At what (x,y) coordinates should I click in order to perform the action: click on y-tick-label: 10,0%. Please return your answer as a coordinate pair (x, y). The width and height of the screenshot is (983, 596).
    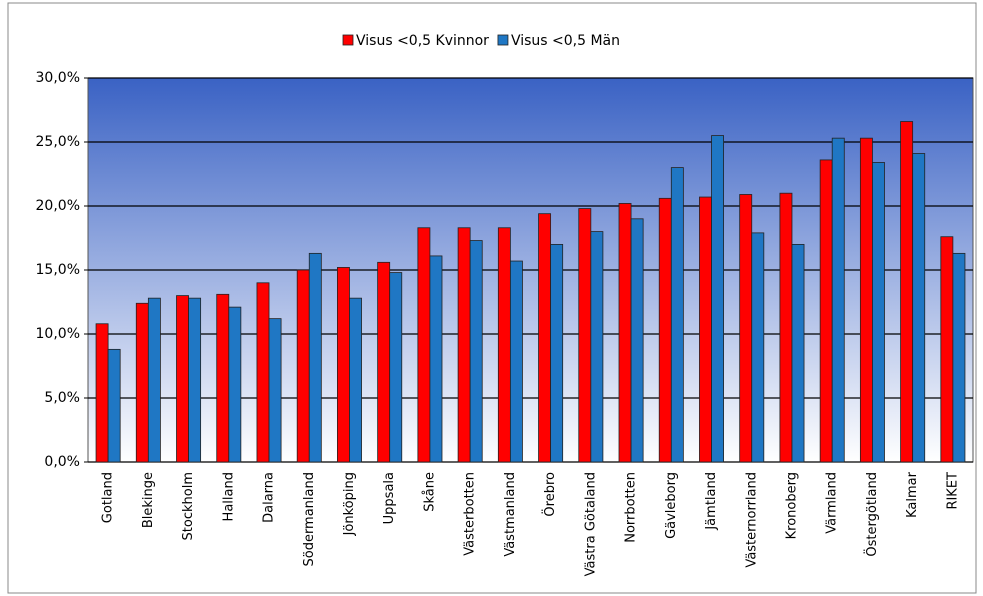
    Looking at the image, I should click on (58, 334).